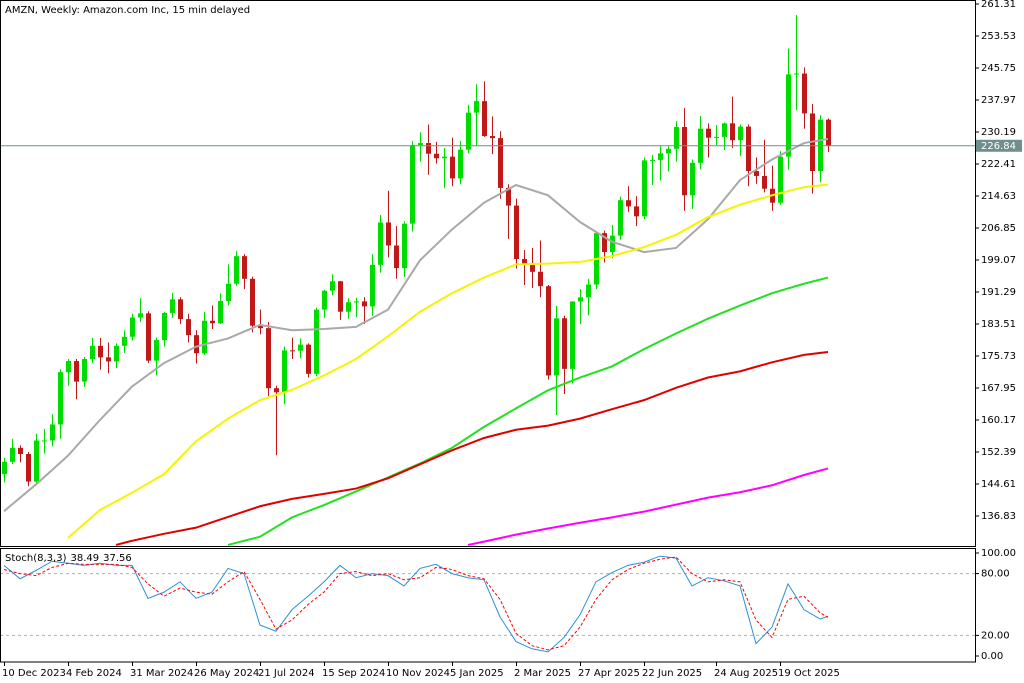 The height and width of the screenshot is (683, 1024). Describe the element at coordinates (416, 603) in the screenshot. I see `stoch-line` at that location.